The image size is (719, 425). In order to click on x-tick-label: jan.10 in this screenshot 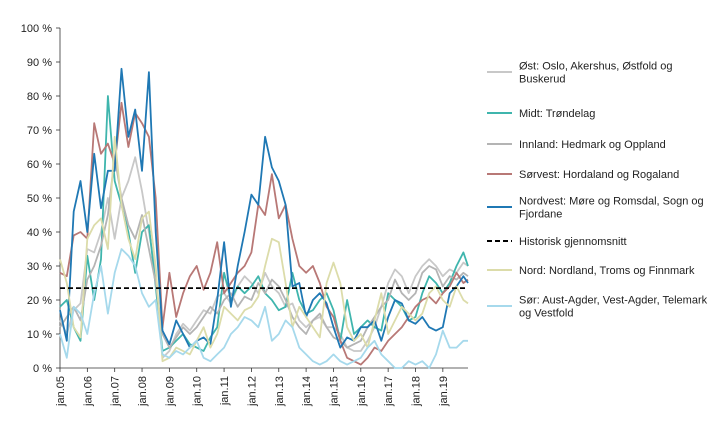, I will do `click(198, 391)`.